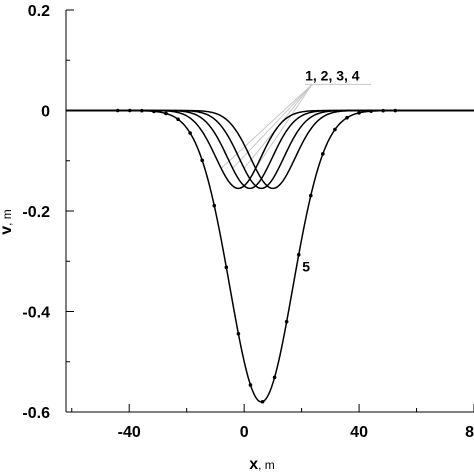 This screenshot has width=474, height=474. I want to click on curve-label-1: 1, 2, 3, 4, so click(332, 75).